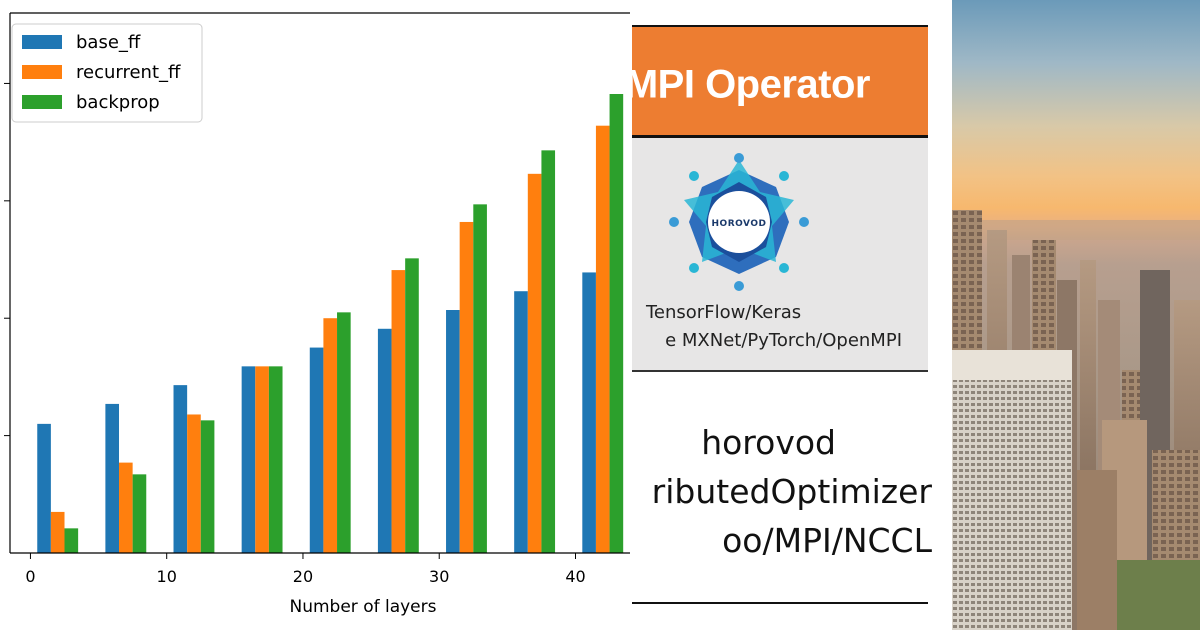 Image resolution: width=1200 pixels, height=630 pixels. Describe the element at coordinates (1076, 420) in the screenshot. I see `city-skyline-icon` at that location.